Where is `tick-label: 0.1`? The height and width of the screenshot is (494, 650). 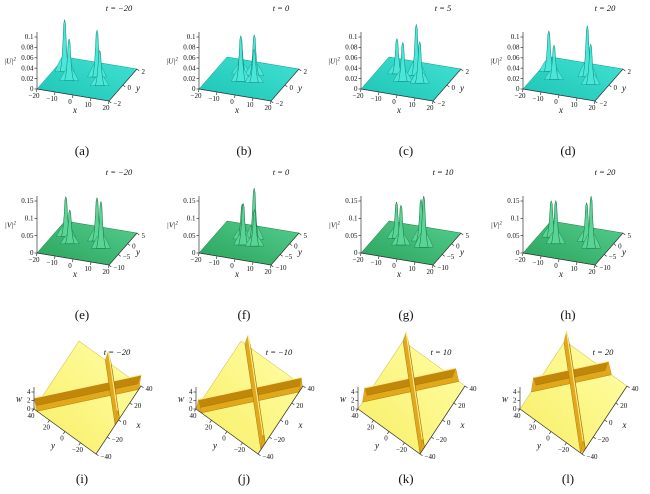
tick-label: 0.1 is located at coordinates (191, 37).